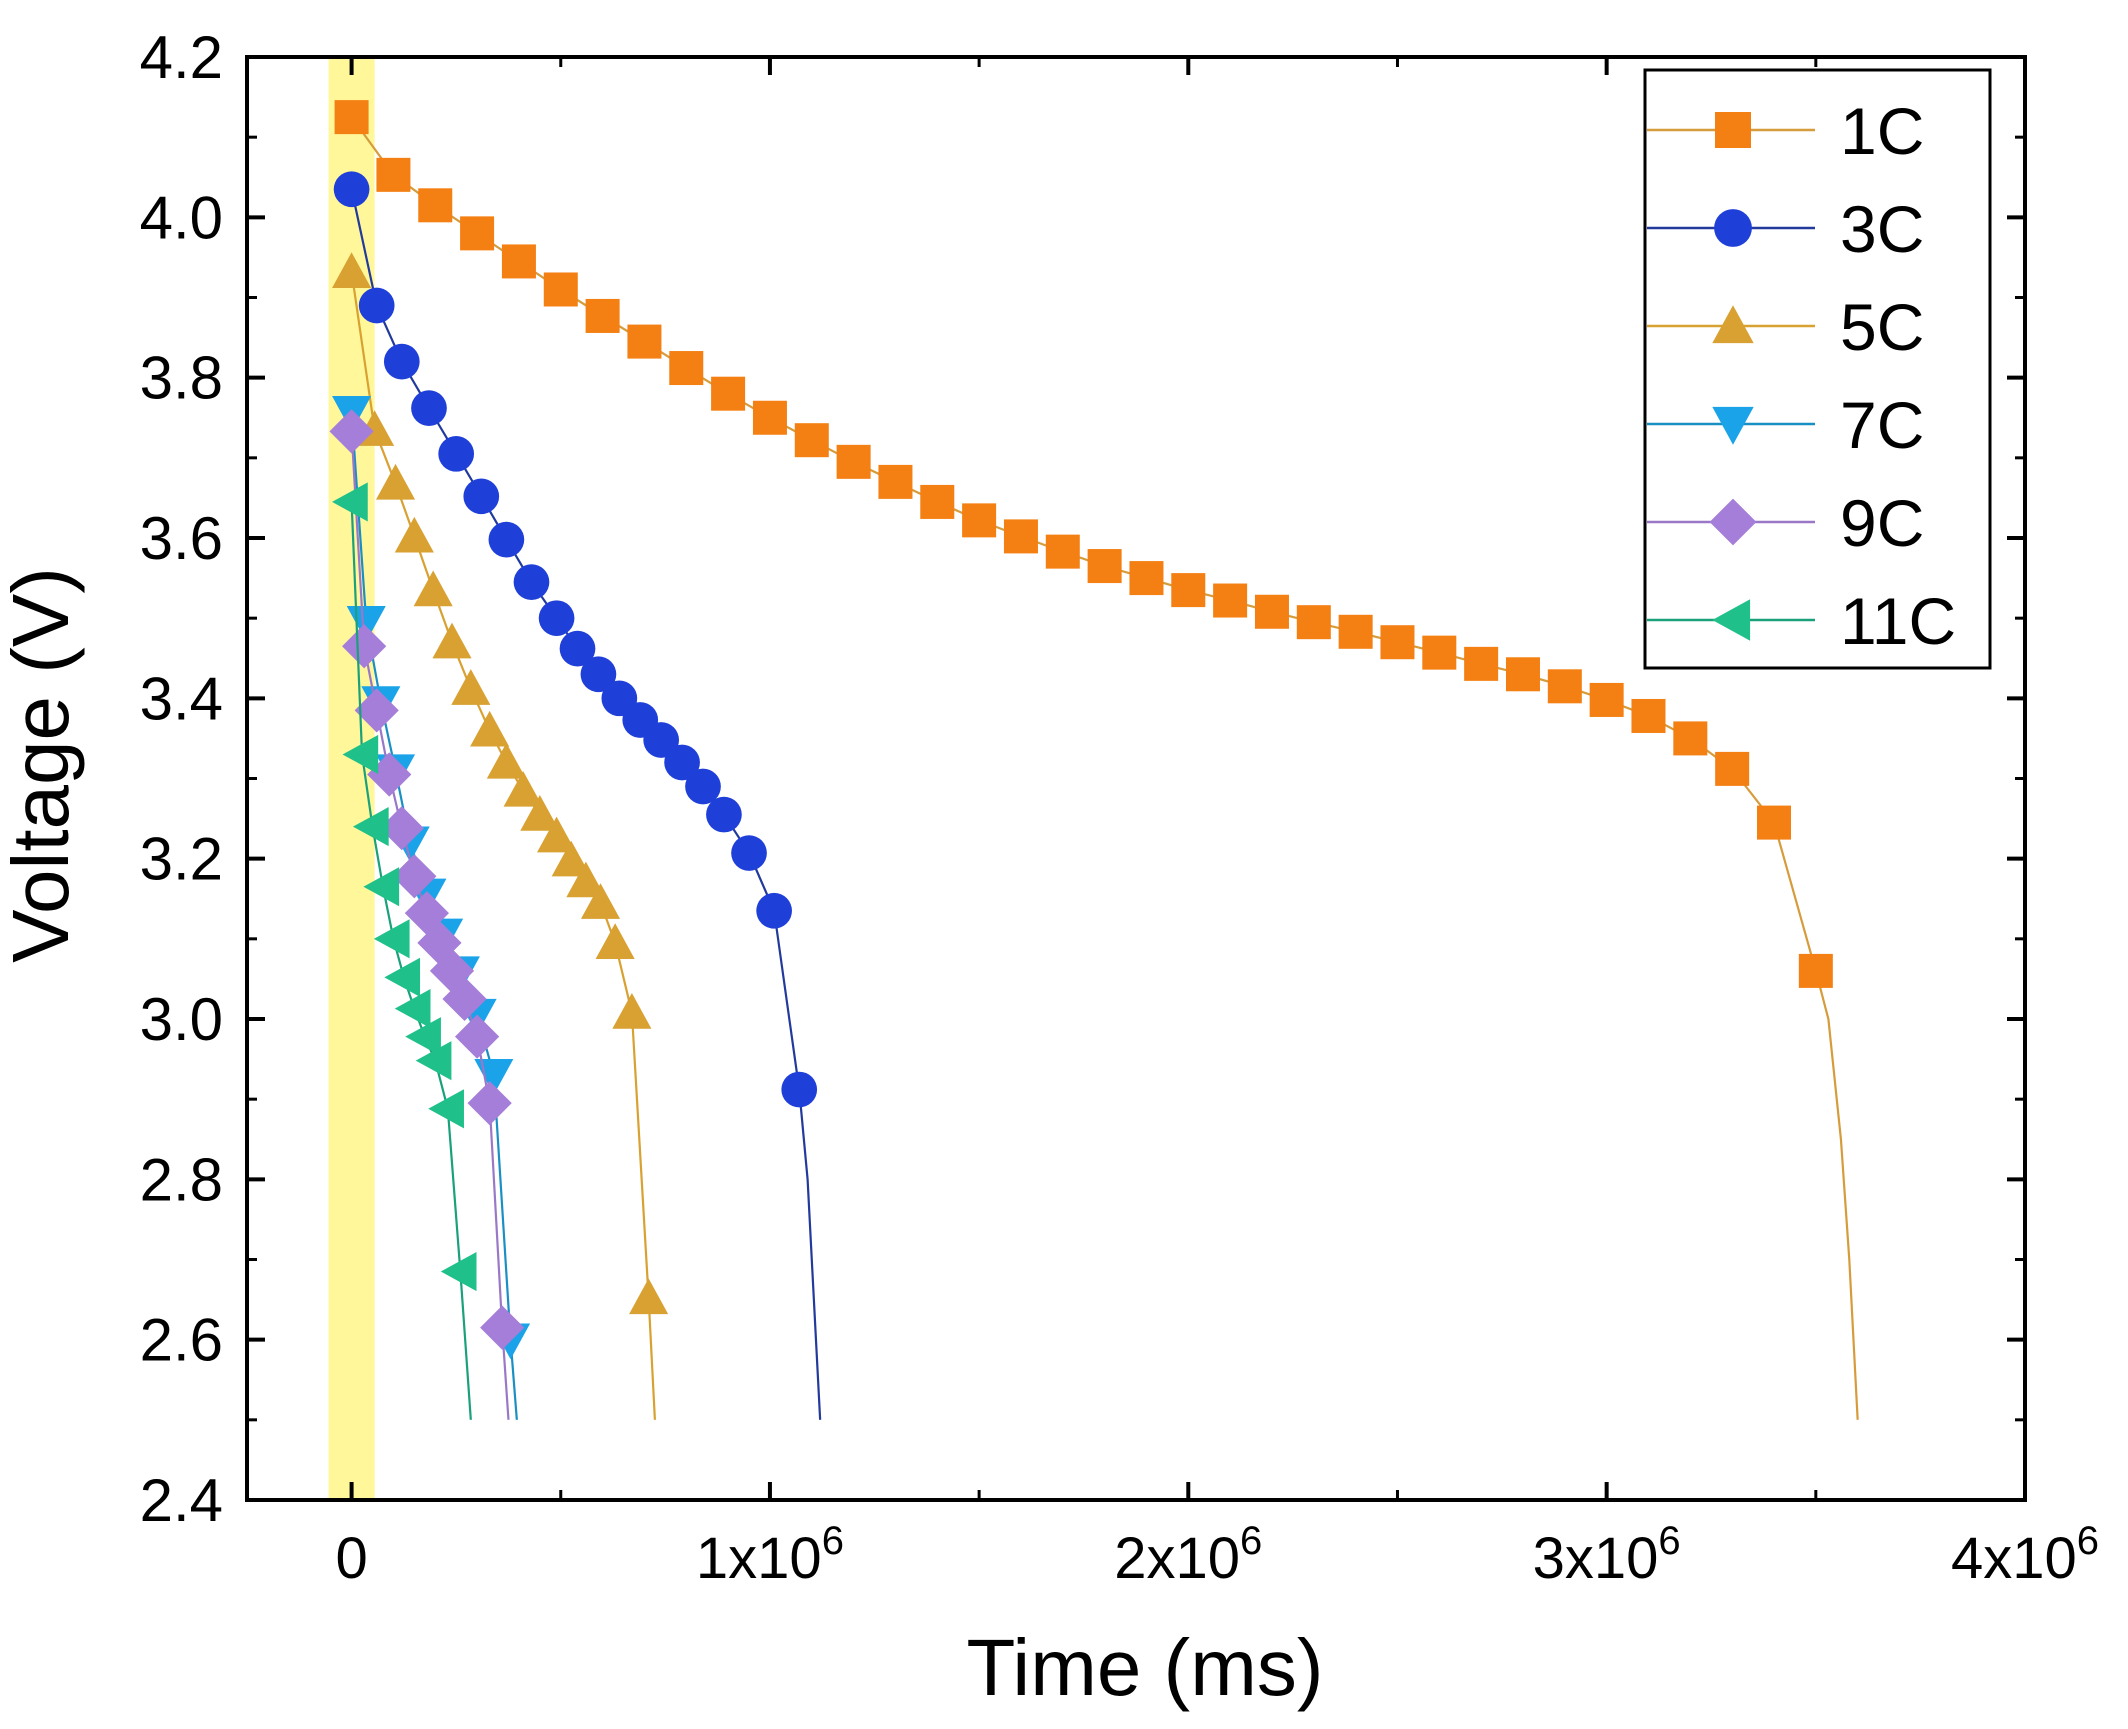 The image size is (2128, 1729). What do you see at coordinates (1733, 425) in the screenshot?
I see `legend-marker-7C` at bounding box center [1733, 425].